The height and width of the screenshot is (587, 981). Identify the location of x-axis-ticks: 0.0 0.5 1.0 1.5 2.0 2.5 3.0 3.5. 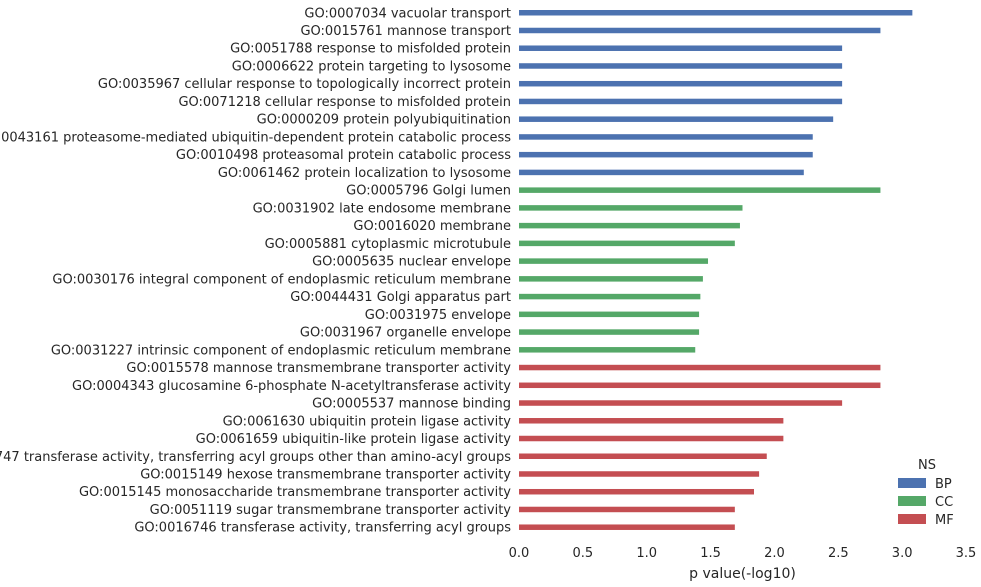
(743, 553).